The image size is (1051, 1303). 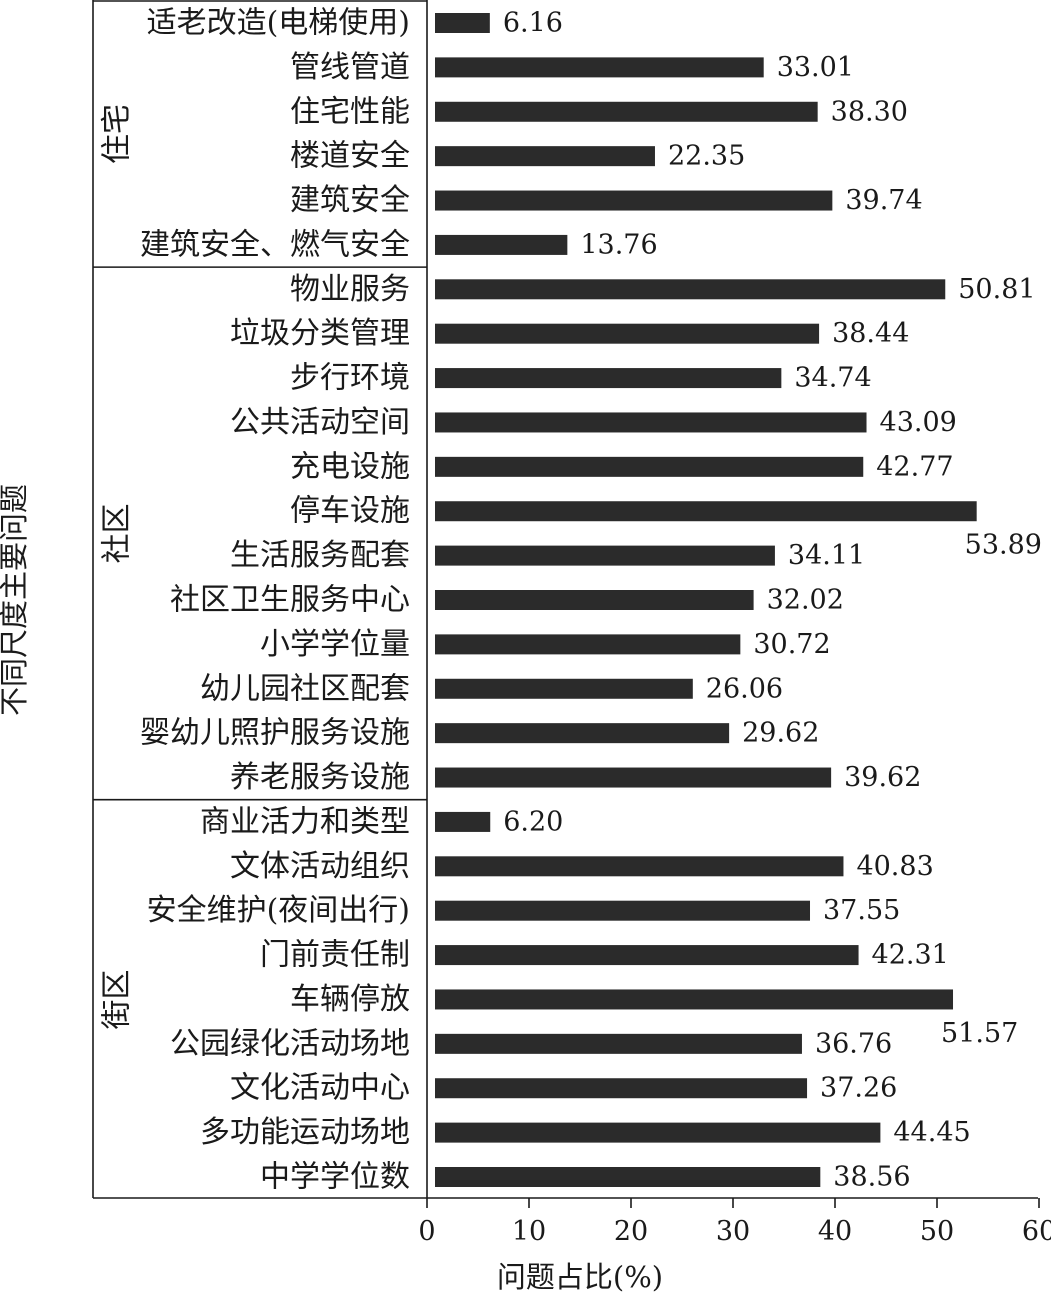 I want to click on value-label: 13.76, so click(x=618, y=244).